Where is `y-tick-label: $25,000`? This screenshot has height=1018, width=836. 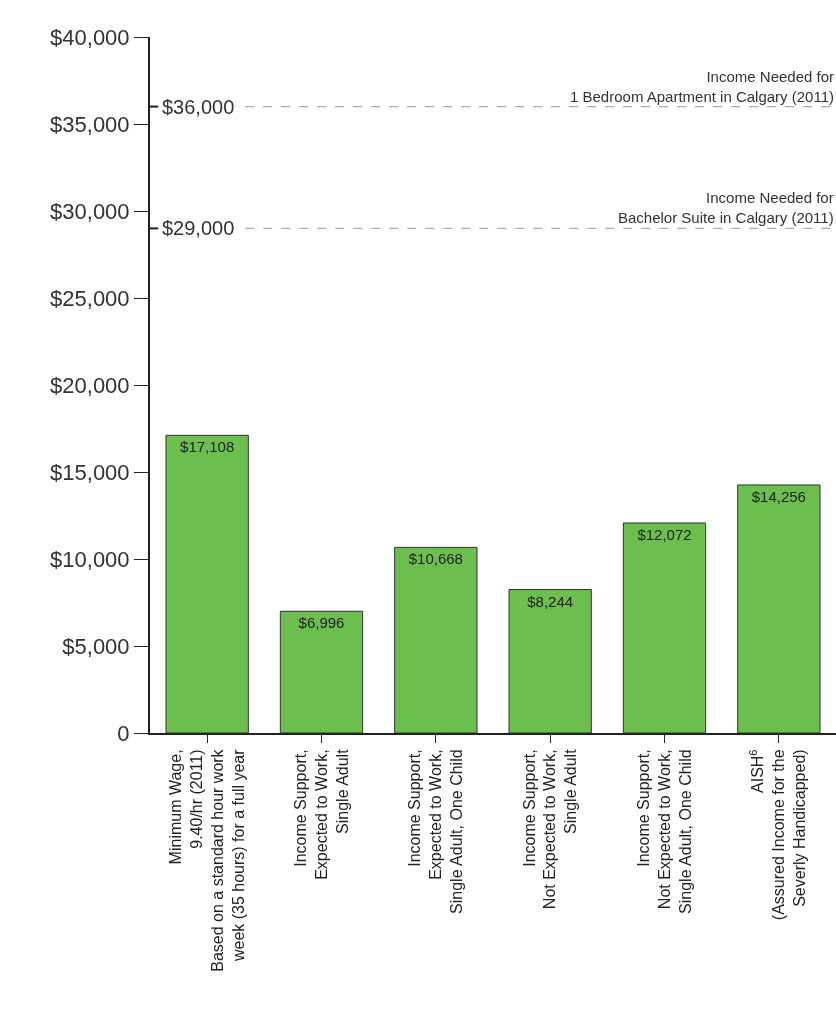
y-tick-label: $25,000 is located at coordinates (90, 298).